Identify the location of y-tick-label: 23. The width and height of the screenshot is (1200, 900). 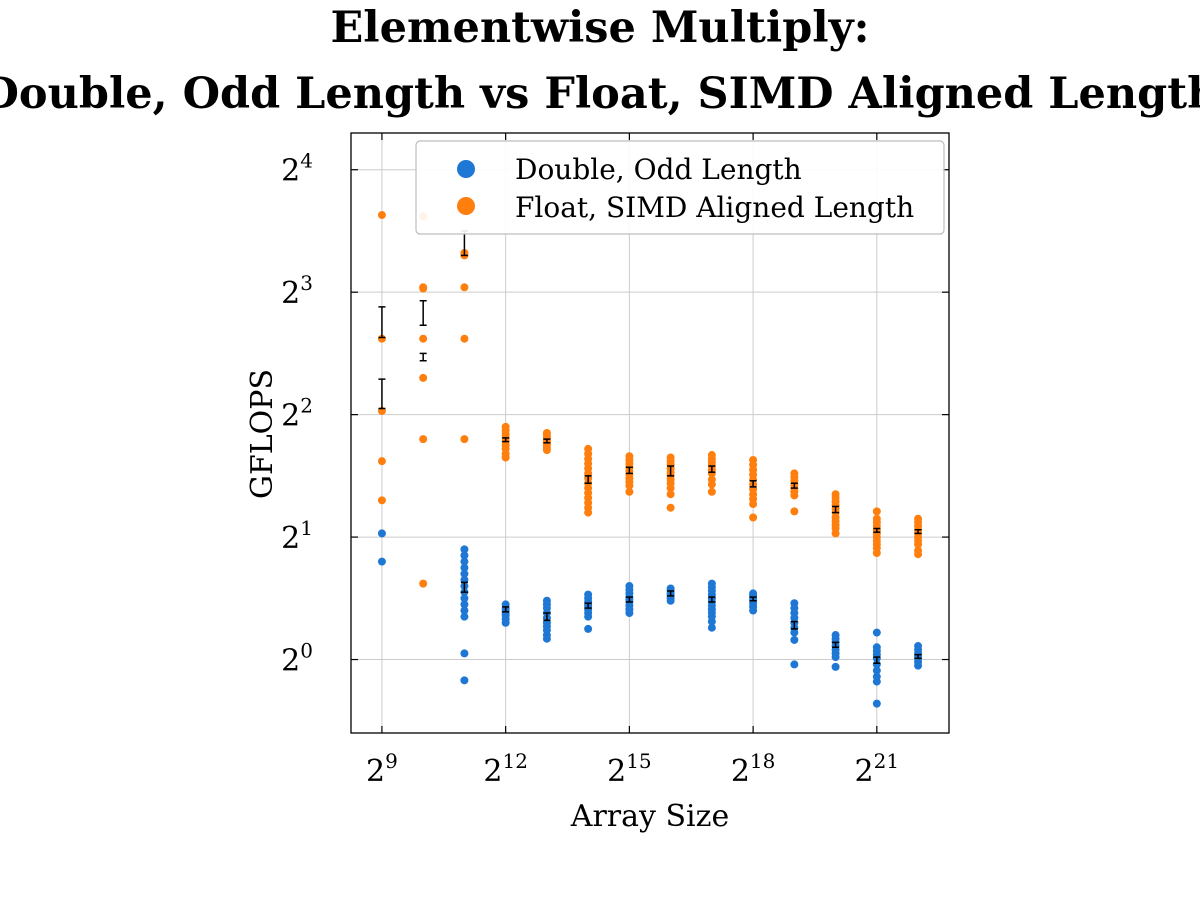
(297, 291).